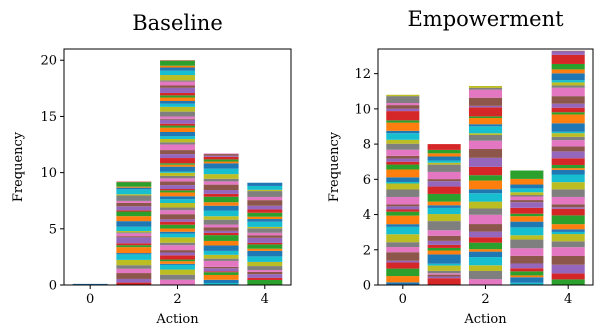  I want to click on x-tick-label: 2, so click(485, 299).